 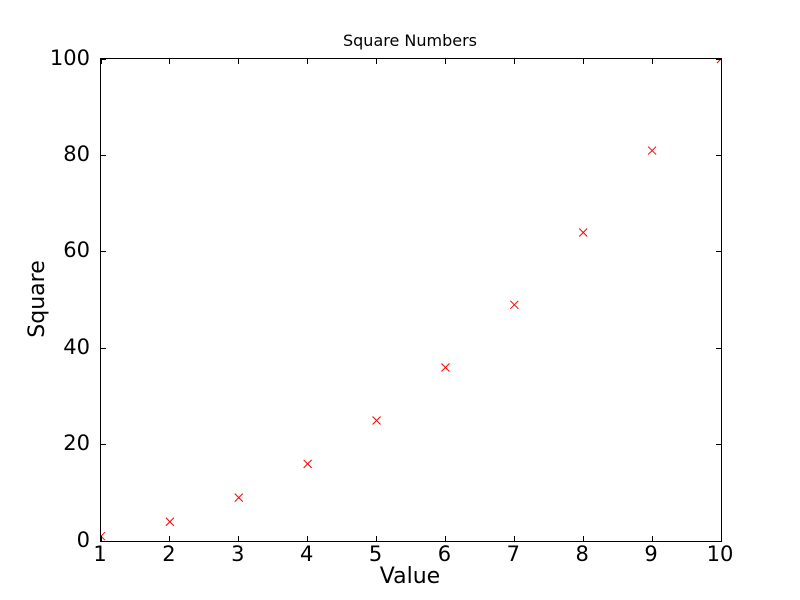 What do you see at coordinates (306, 554) in the screenshot?
I see `x-tick-label: 4` at bounding box center [306, 554].